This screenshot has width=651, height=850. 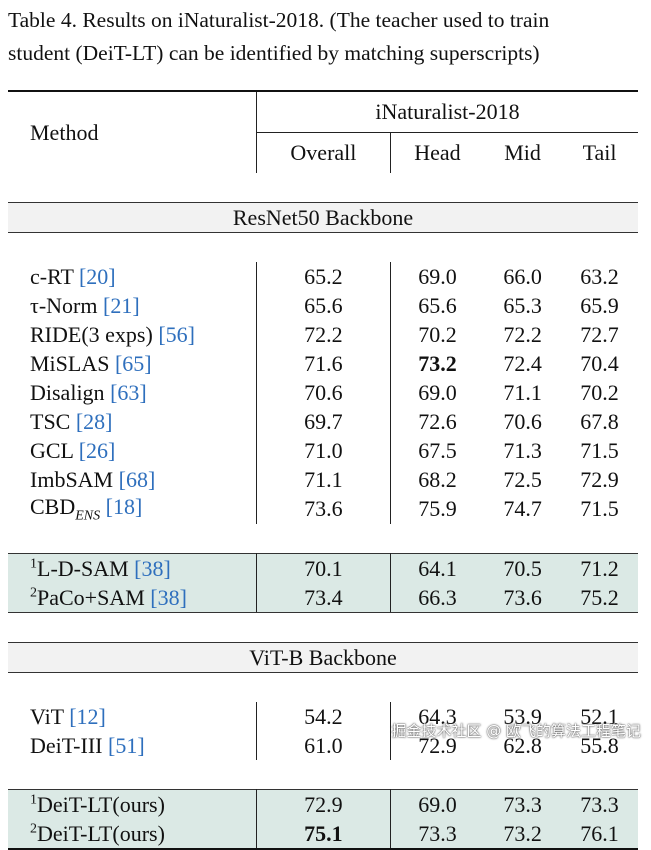 What do you see at coordinates (599, 598) in the screenshot?
I see `value-tail: 75.2` at bounding box center [599, 598].